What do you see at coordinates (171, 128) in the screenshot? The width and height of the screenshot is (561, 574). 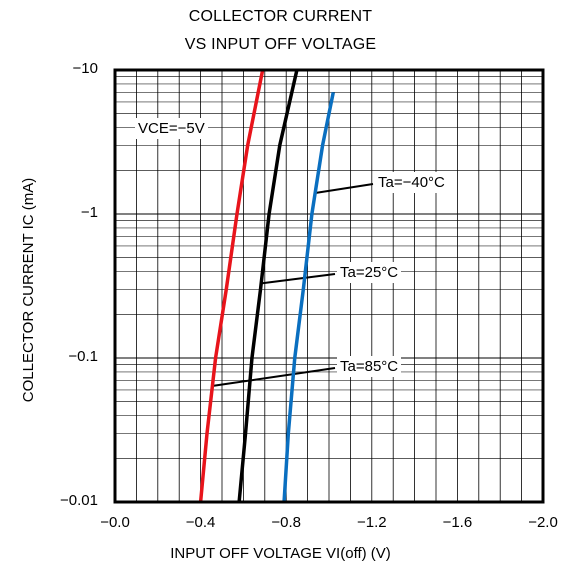 I see `condition-label: VCE=−5V` at bounding box center [171, 128].